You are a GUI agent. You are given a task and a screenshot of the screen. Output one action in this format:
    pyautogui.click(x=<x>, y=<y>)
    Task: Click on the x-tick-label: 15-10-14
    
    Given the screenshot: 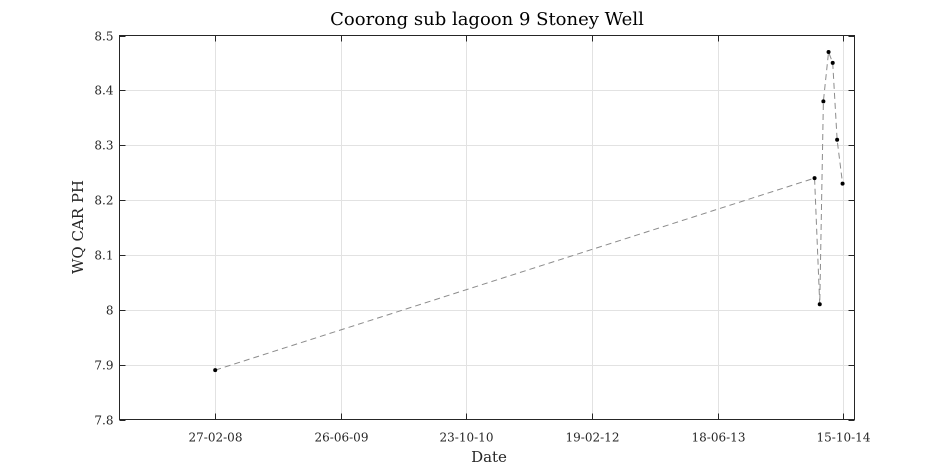 What is the action you would take?
    pyautogui.click(x=844, y=438)
    